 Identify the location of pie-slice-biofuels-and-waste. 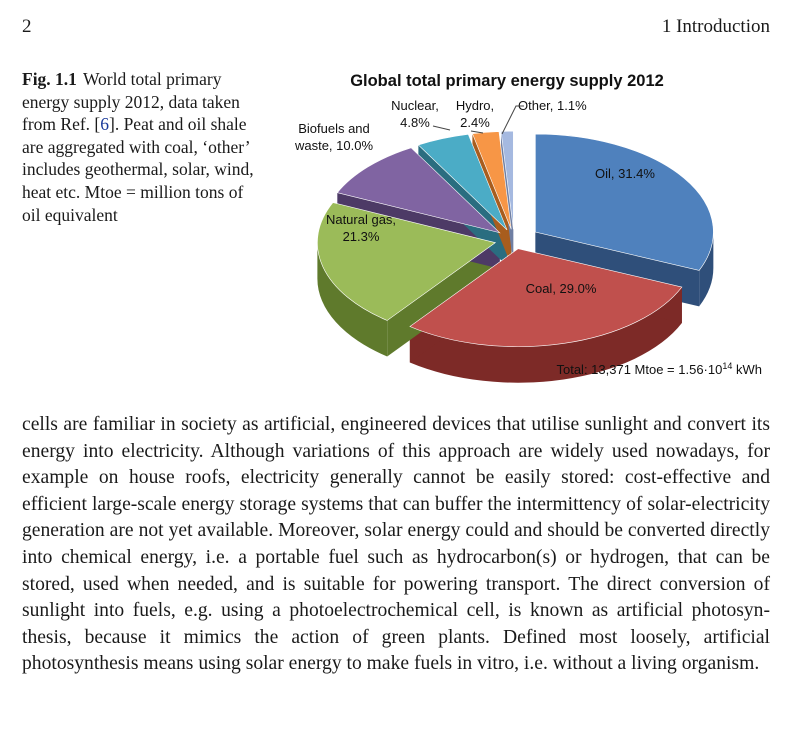
(418, 190).